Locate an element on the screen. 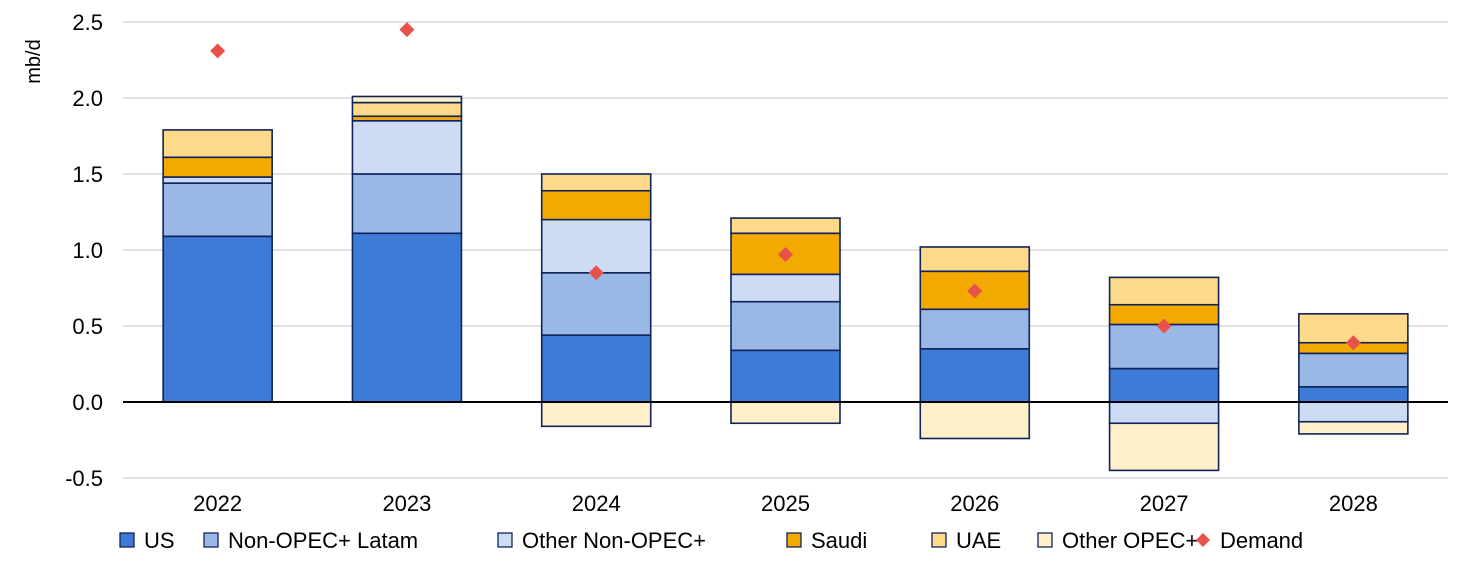  bar-other-non-opec--2027 is located at coordinates (1164, 412).